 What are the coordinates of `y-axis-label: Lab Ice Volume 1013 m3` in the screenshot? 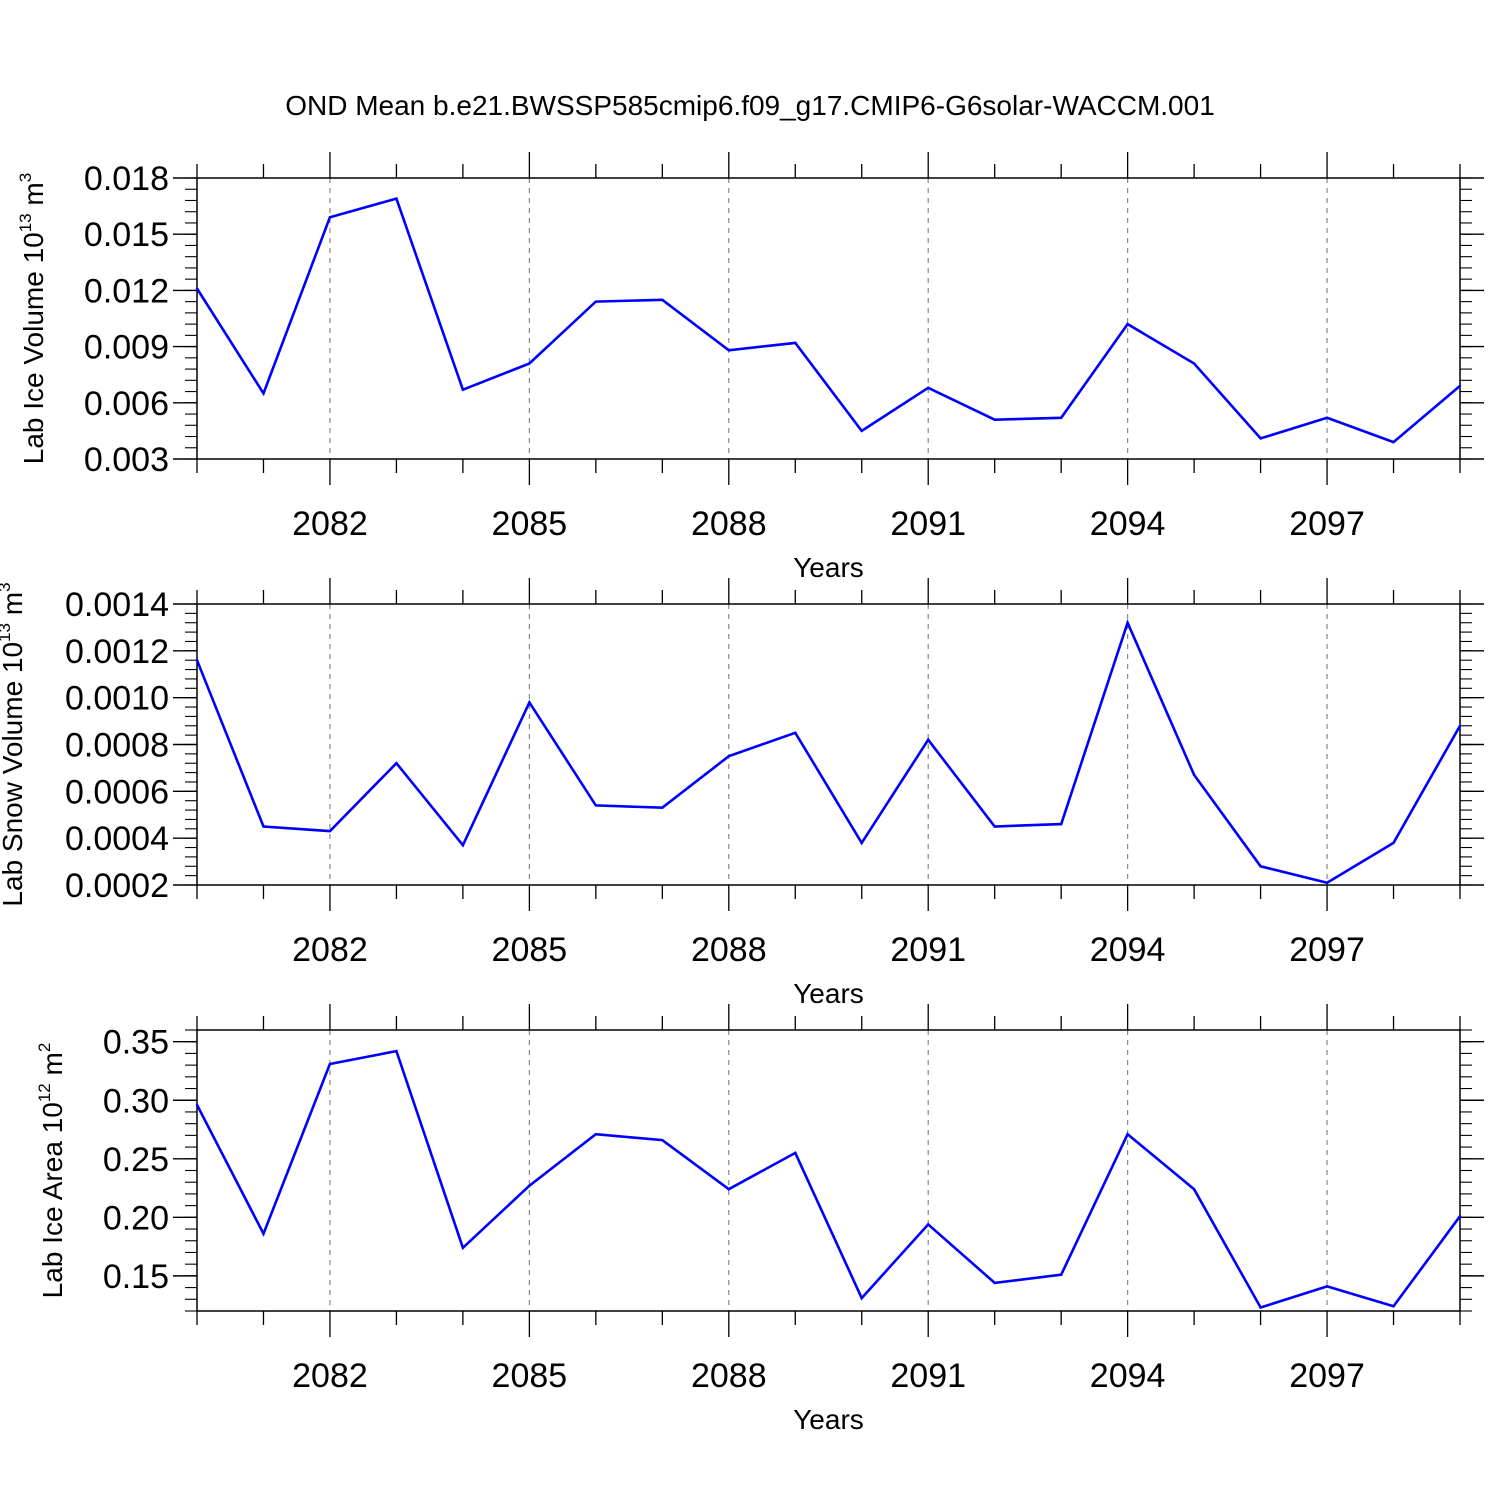 It's located at (32, 318).